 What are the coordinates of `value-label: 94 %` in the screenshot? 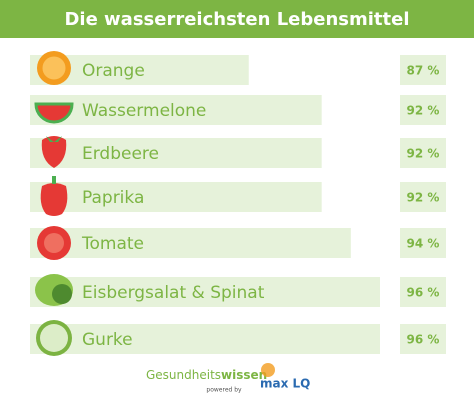 It's located at (423, 244).